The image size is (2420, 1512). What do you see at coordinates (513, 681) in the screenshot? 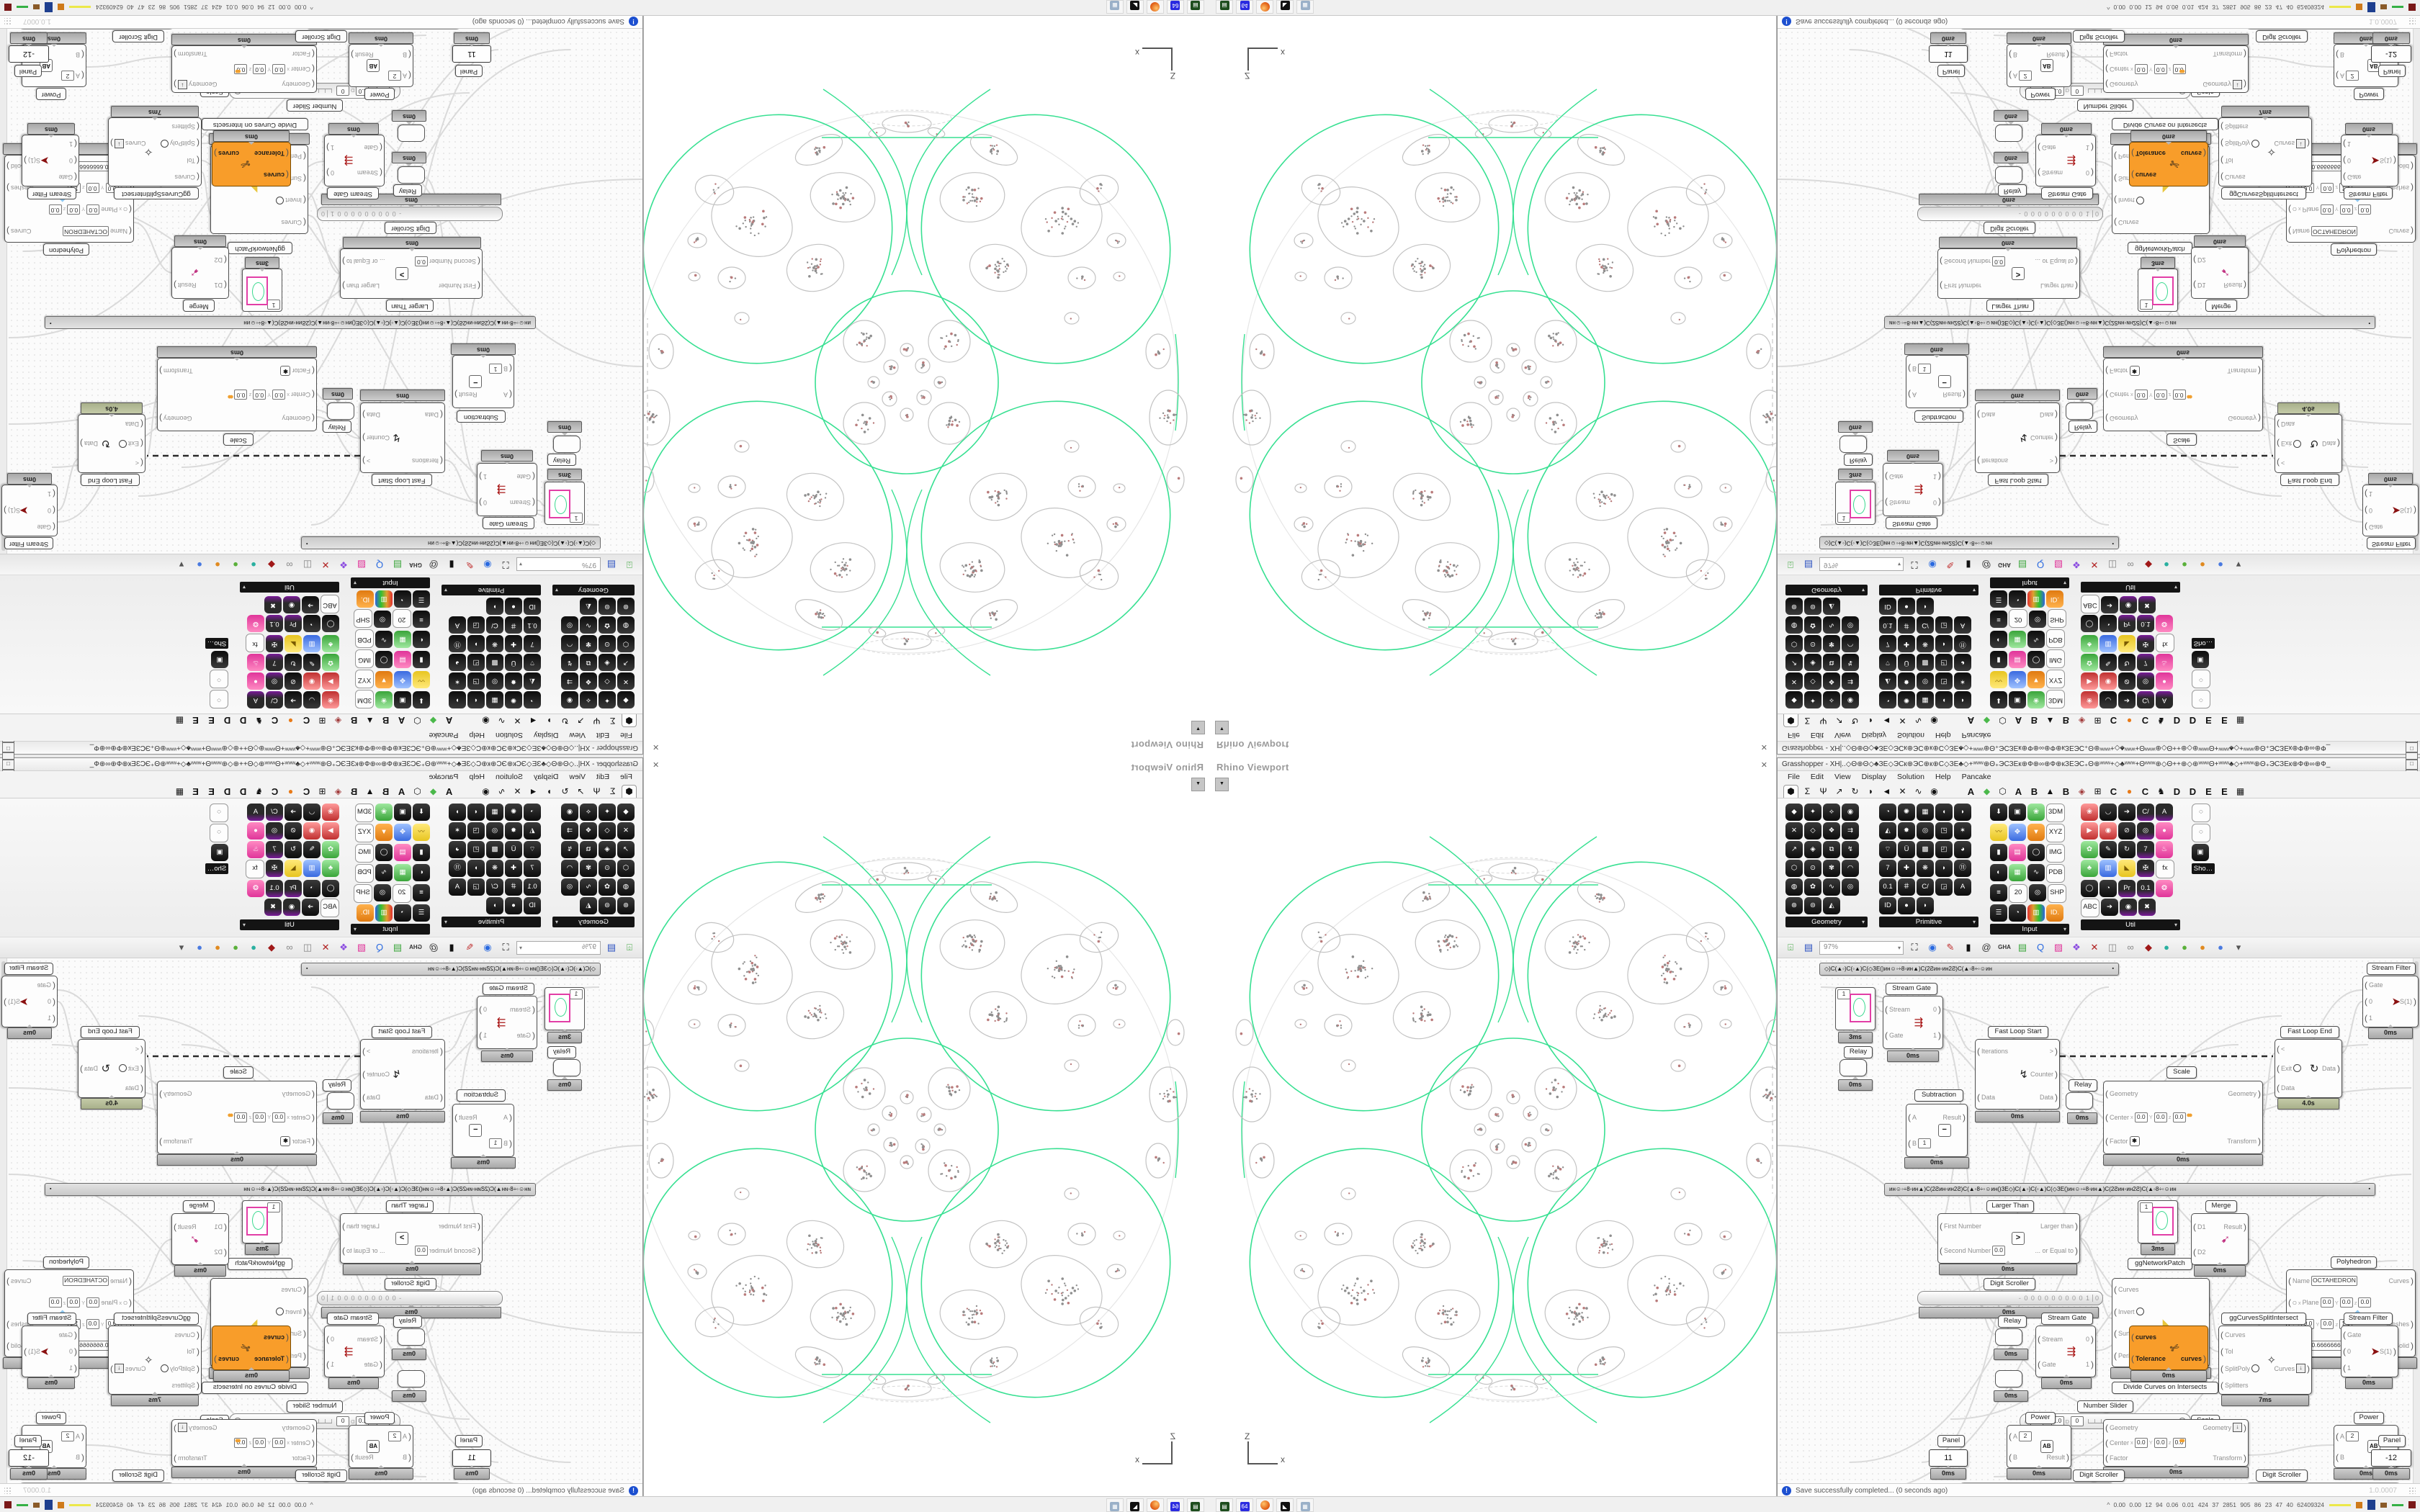
I see `component-icon: ✸` at bounding box center [513, 681].